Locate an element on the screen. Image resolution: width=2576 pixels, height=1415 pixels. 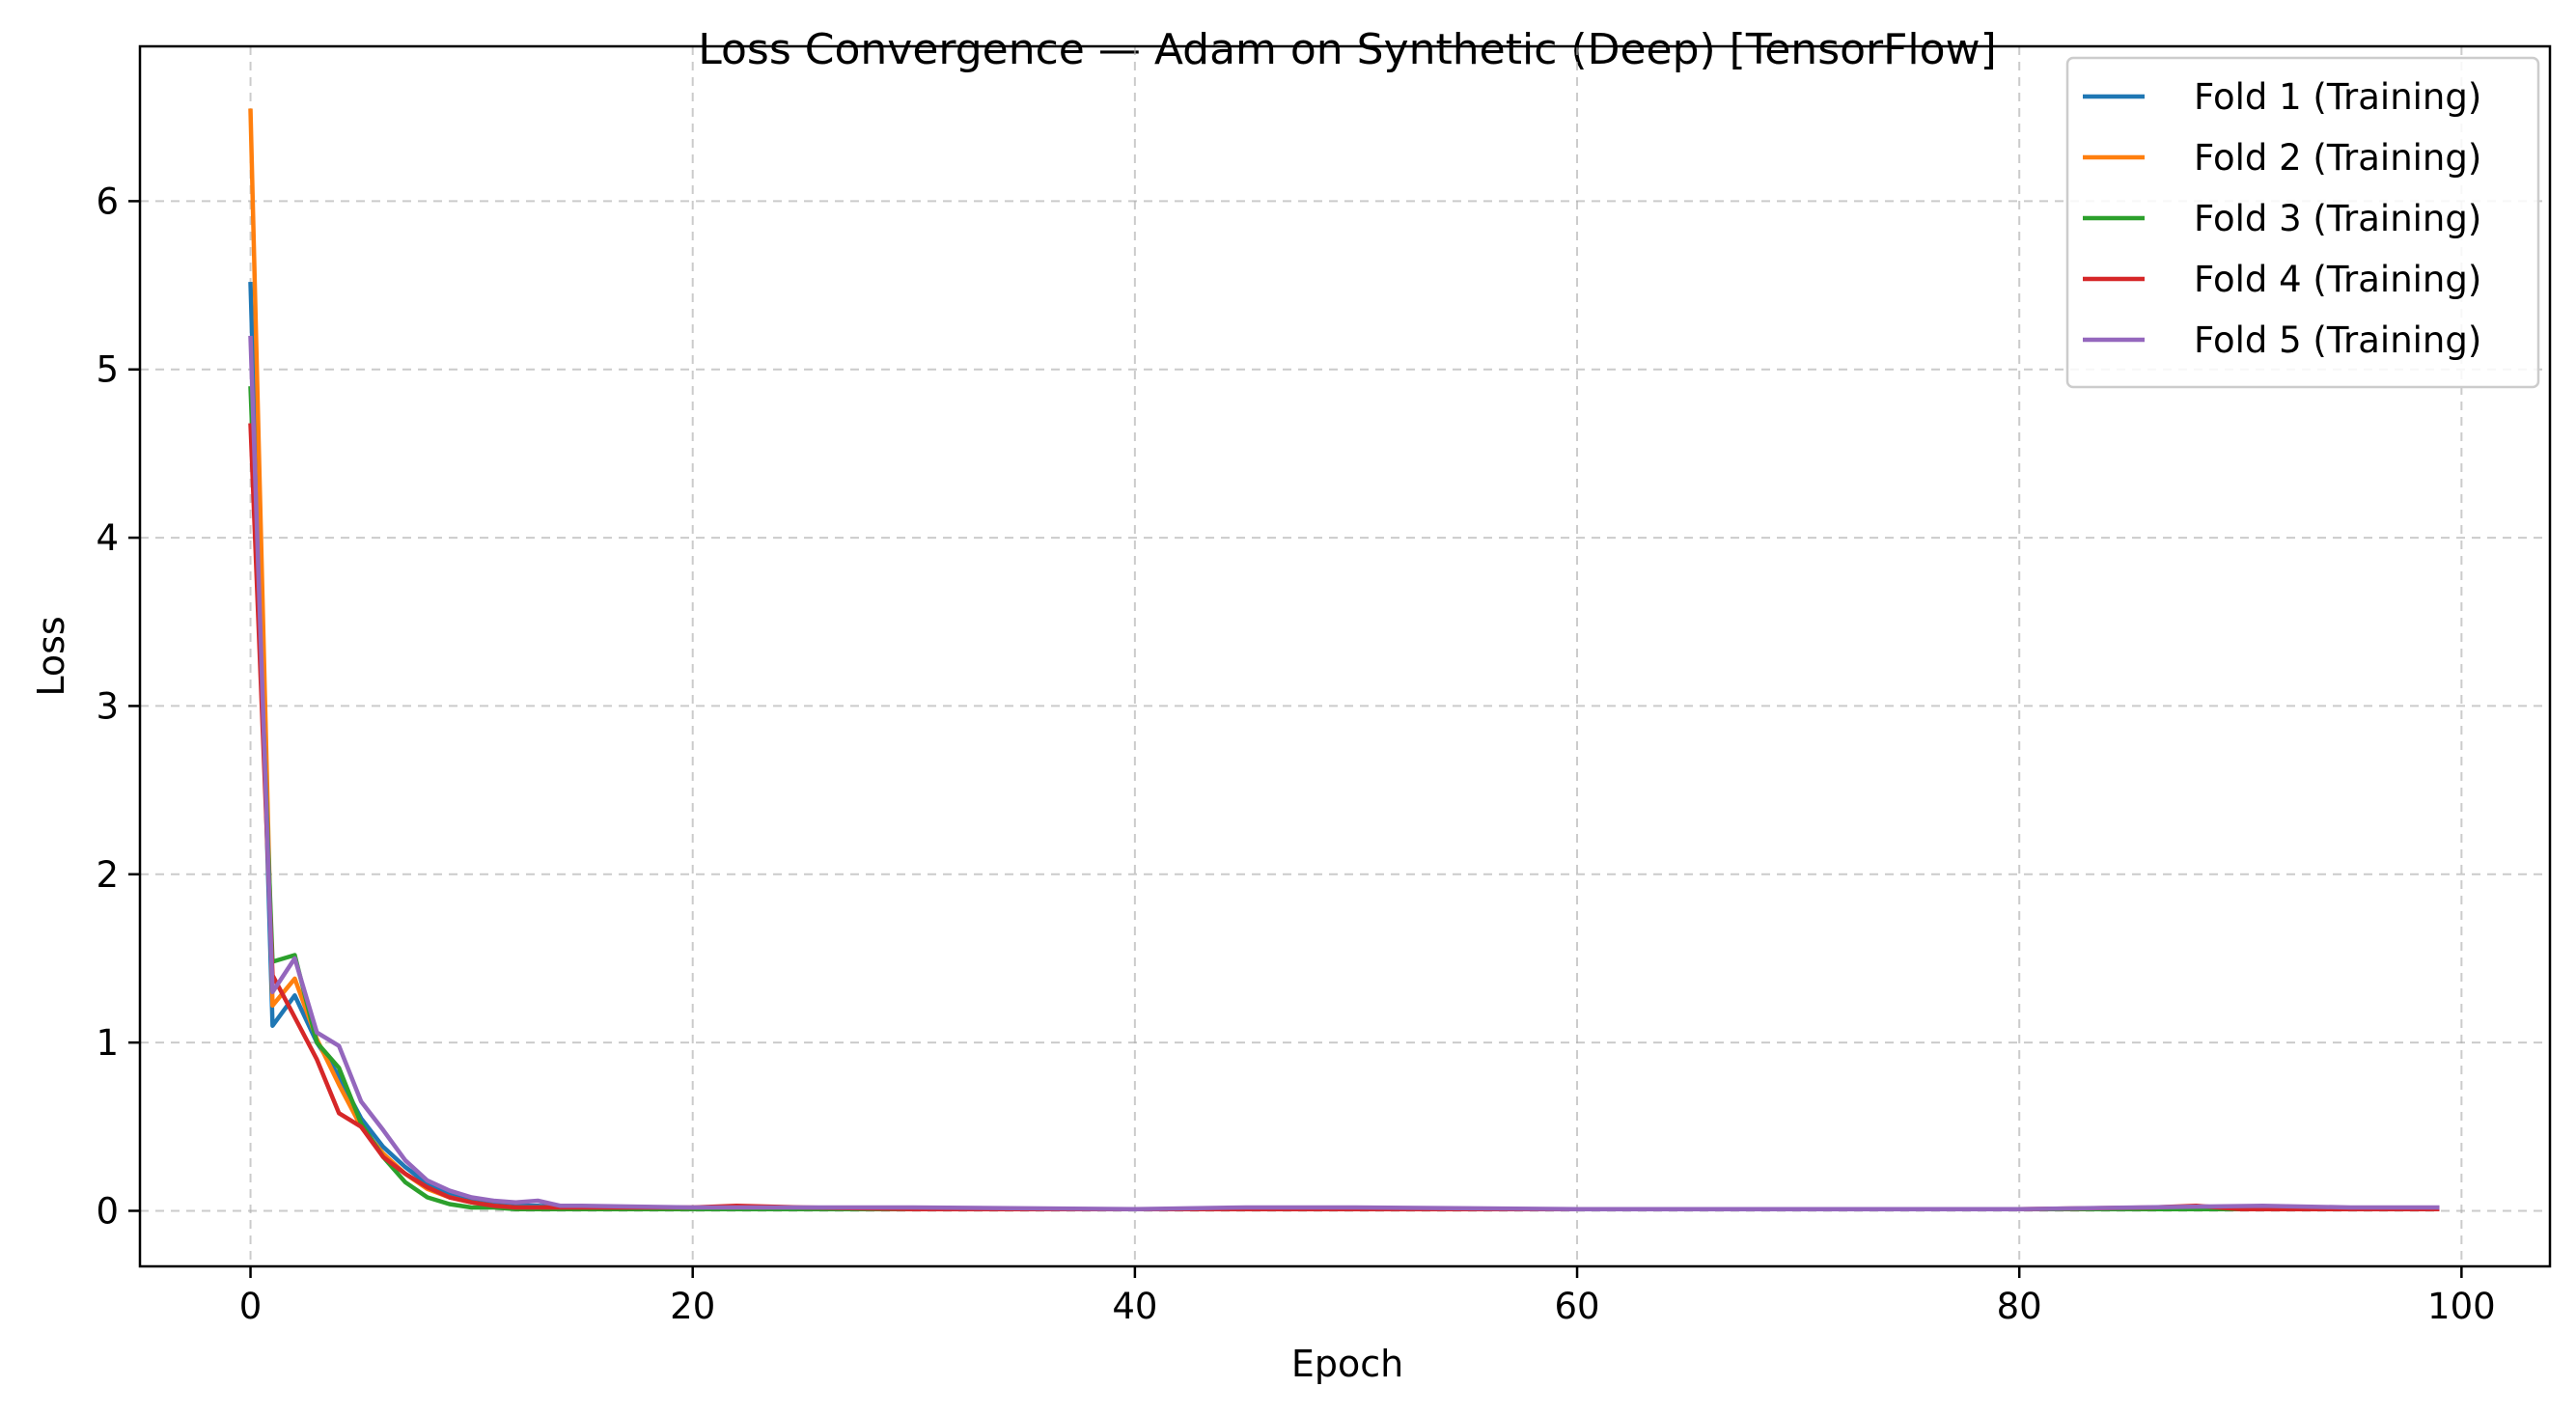
x-tick-label: 100 is located at coordinates (2461, 1306).